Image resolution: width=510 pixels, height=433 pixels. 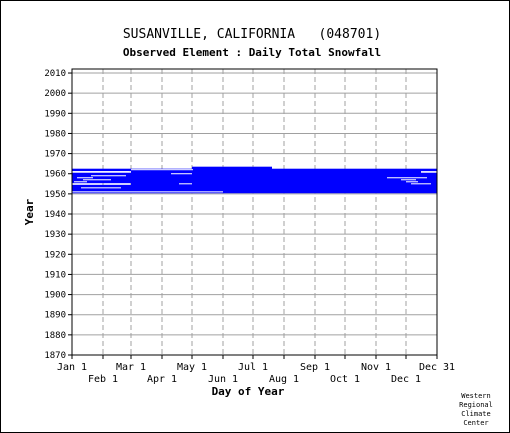 I want to click on credit-block: Western Regional Climate Center, so click(x=476, y=409).